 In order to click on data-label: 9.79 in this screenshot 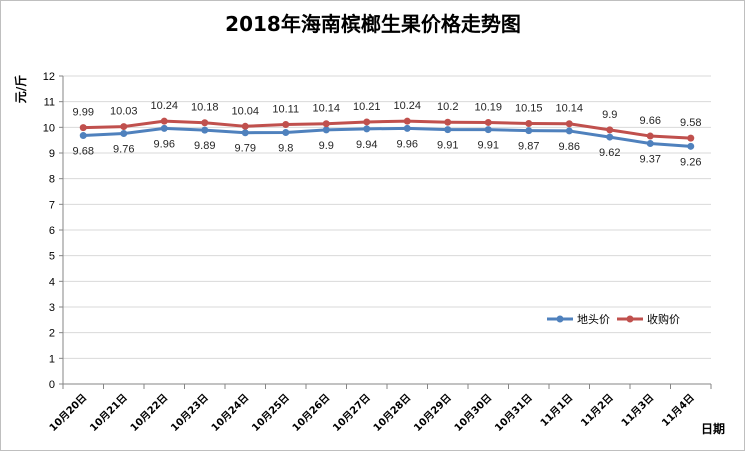, I will do `click(245, 149)`.